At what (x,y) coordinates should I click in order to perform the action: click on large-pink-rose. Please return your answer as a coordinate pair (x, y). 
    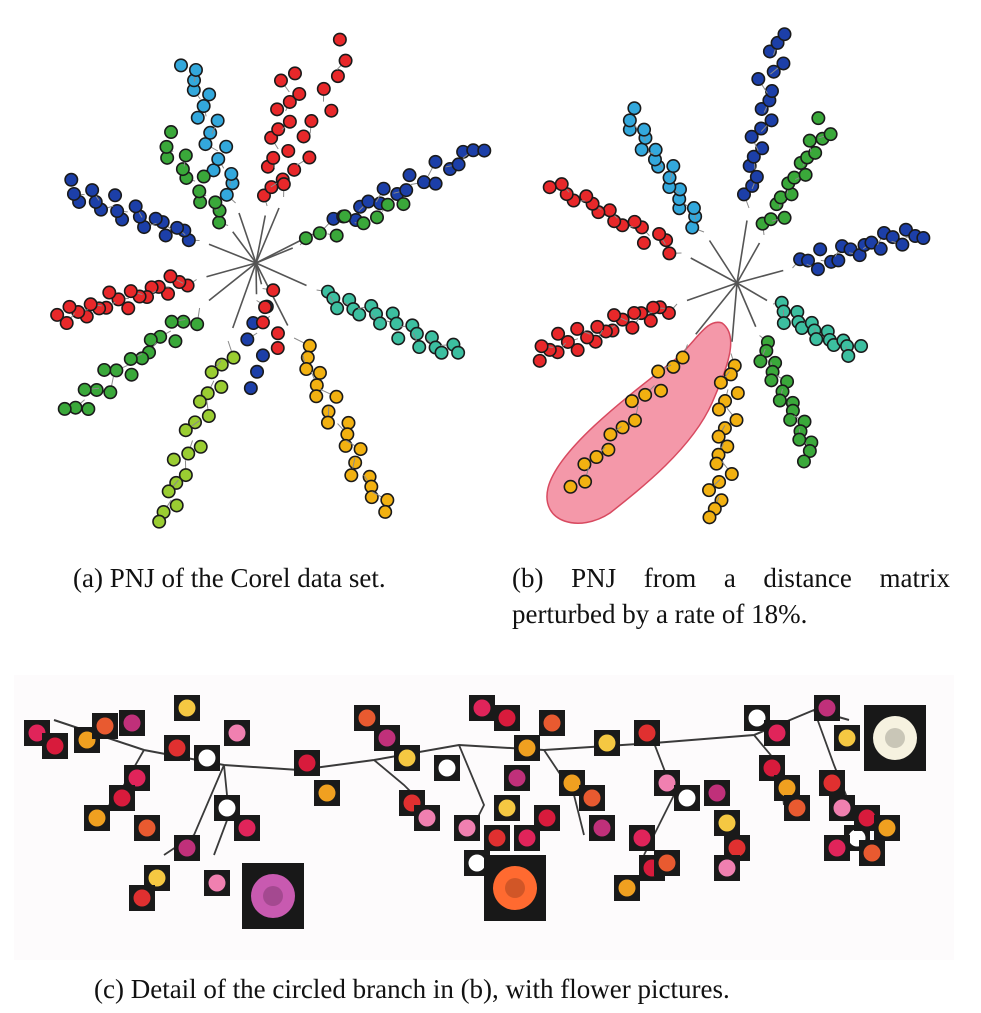
    Looking at the image, I should click on (273, 896).